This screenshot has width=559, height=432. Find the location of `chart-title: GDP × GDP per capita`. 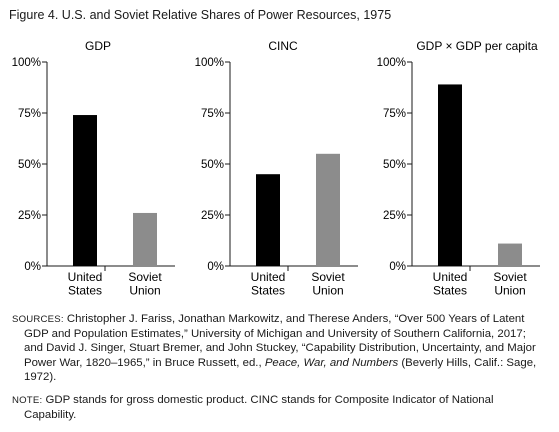

chart-title: GDP × GDP per capita is located at coordinates (477, 46).